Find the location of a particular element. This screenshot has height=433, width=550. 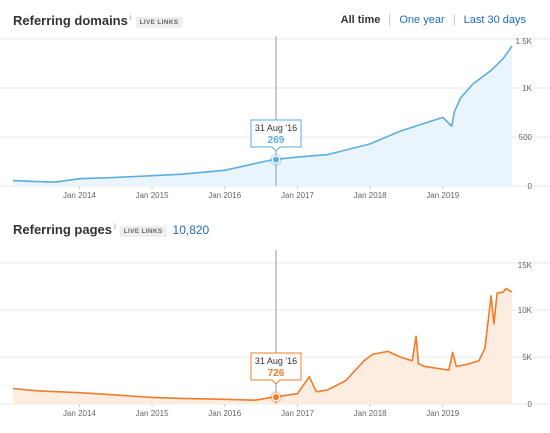

y-tick-label: 500 is located at coordinates (526, 137).